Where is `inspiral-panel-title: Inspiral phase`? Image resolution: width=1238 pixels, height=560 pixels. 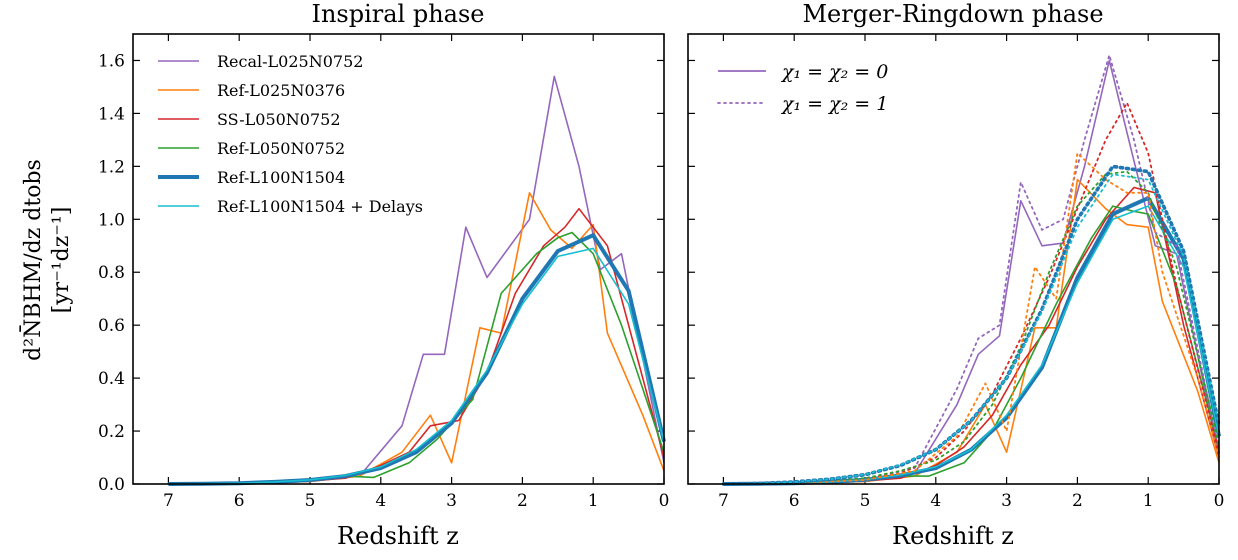
inspiral-panel-title: Inspiral phase is located at coordinates (397, 14).